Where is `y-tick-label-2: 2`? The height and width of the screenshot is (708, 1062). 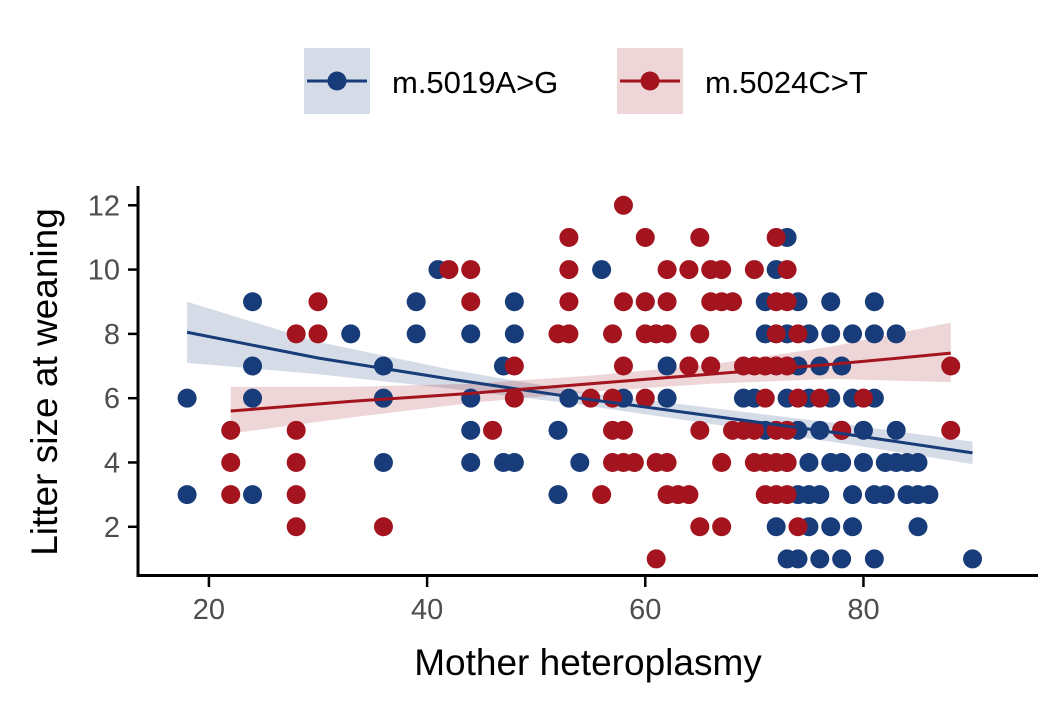
y-tick-label-2: 2 is located at coordinates (112, 528).